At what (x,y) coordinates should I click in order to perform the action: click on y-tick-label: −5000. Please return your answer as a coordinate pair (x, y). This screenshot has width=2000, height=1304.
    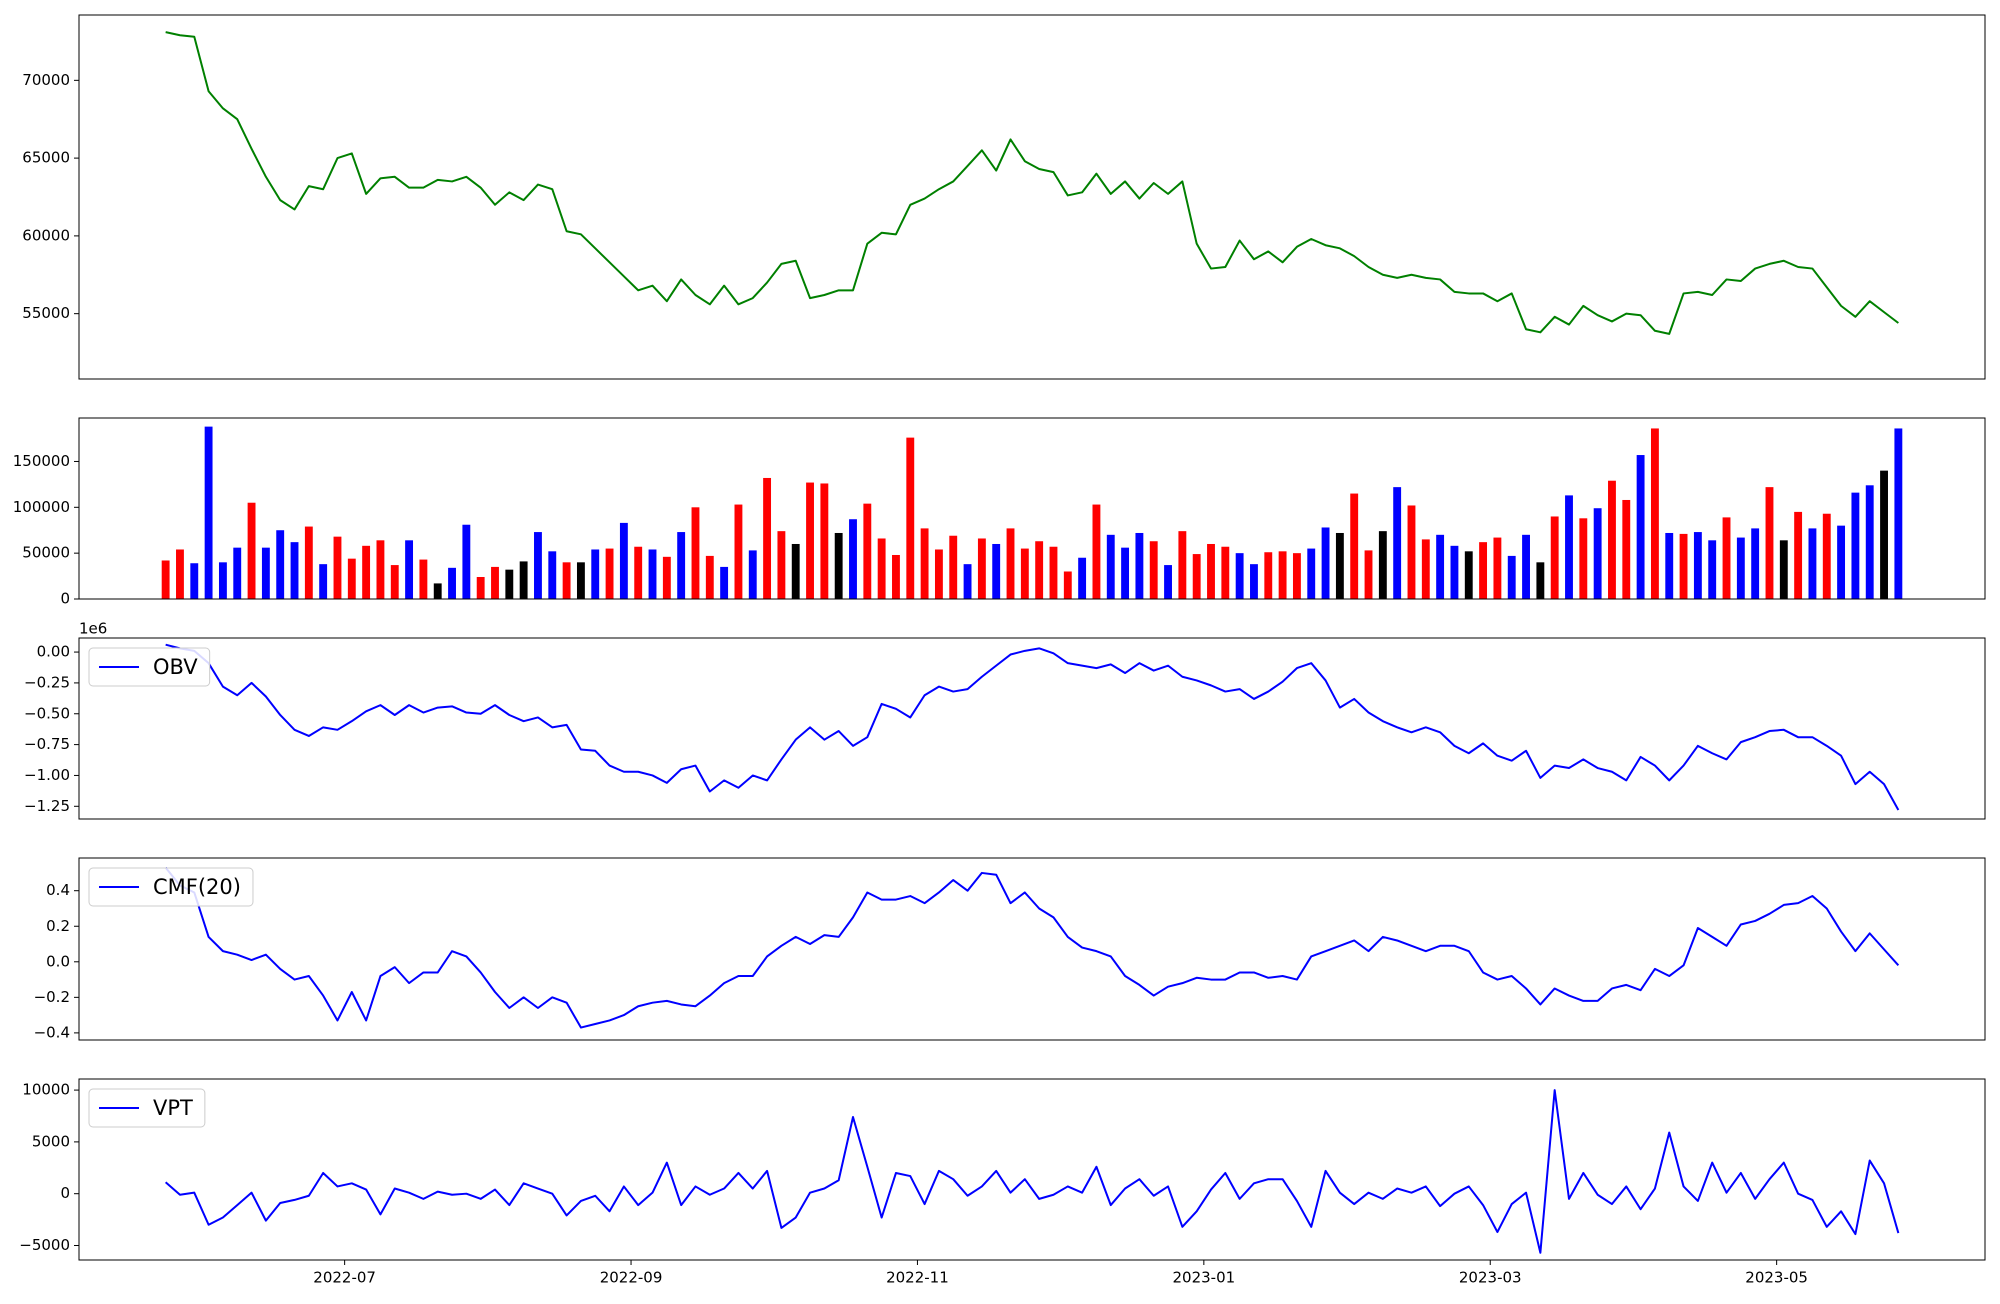
    Looking at the image, I should click on (44, 1245).